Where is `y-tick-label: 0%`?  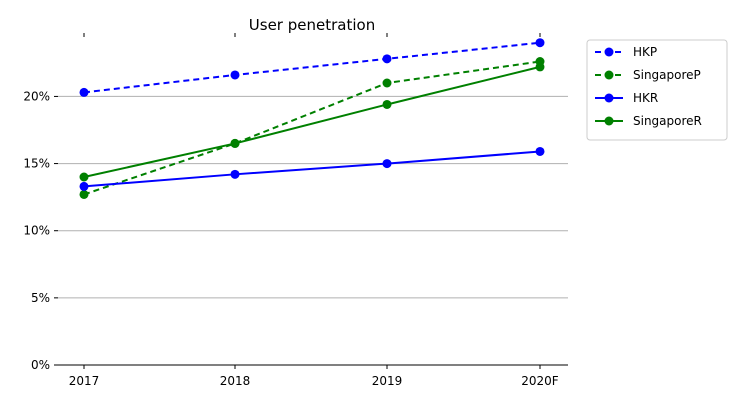 y-tick-label: 0% is located at coordinates (40, 365).